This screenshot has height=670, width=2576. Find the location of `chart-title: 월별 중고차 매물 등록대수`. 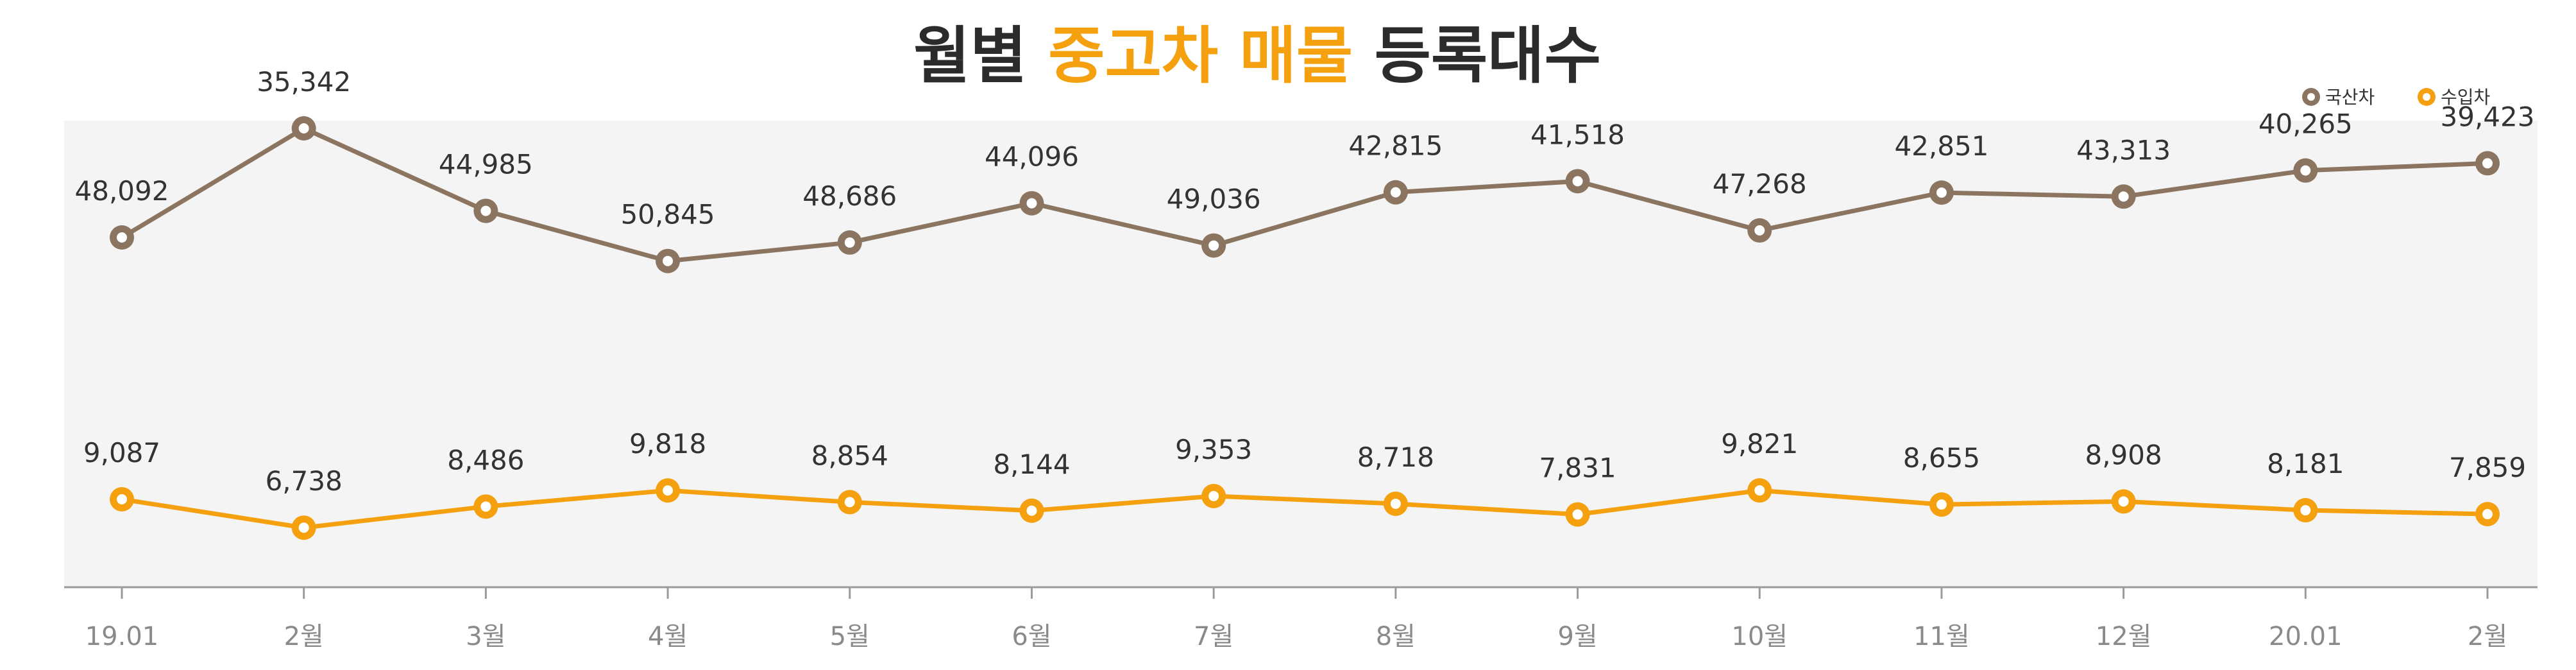

chart-title: 월별 중고차 매물 등록대수 is located at coordinates (1257, 56).